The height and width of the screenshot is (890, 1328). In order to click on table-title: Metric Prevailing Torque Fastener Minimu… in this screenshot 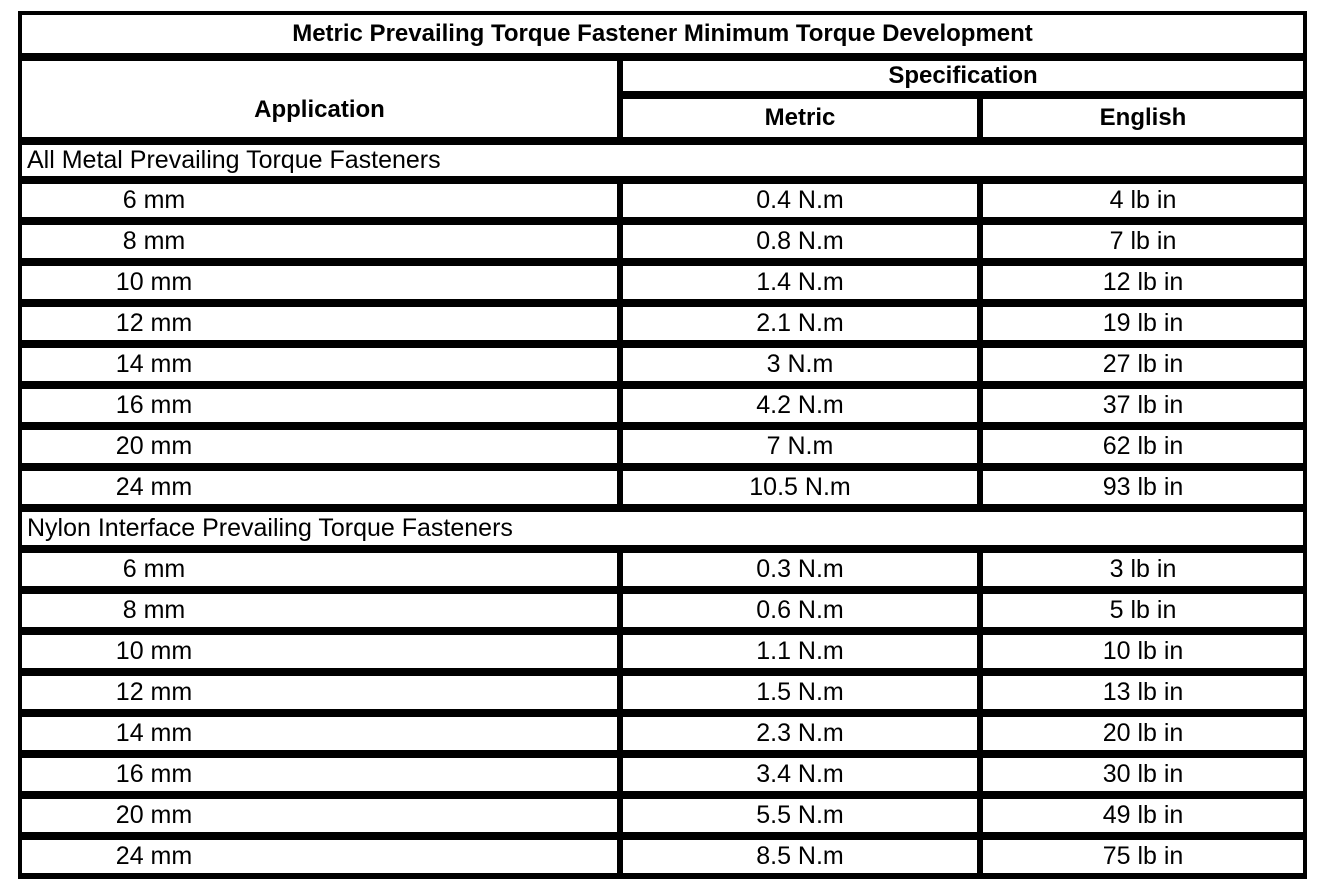, I will do `click(662, 34)`.